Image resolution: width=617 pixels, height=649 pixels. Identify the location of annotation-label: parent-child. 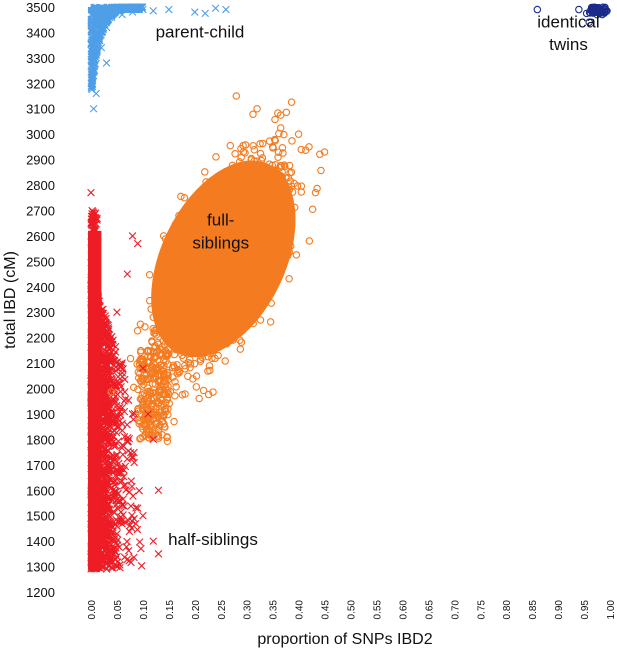
(200, 32).